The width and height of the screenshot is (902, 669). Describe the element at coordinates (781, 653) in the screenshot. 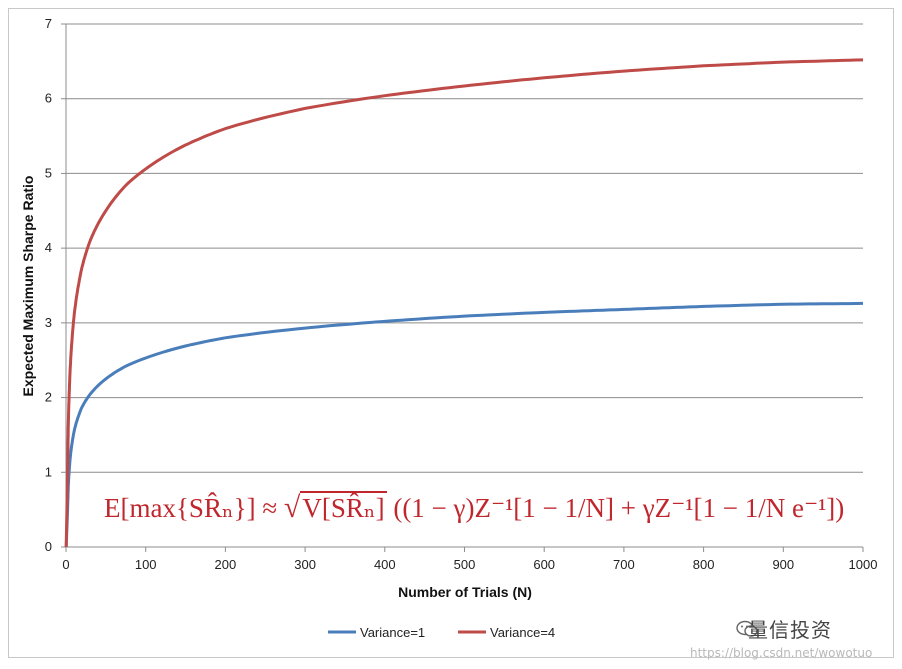

I see `watermark-url: https://blog.csdn.net/wowotuo` at that location.